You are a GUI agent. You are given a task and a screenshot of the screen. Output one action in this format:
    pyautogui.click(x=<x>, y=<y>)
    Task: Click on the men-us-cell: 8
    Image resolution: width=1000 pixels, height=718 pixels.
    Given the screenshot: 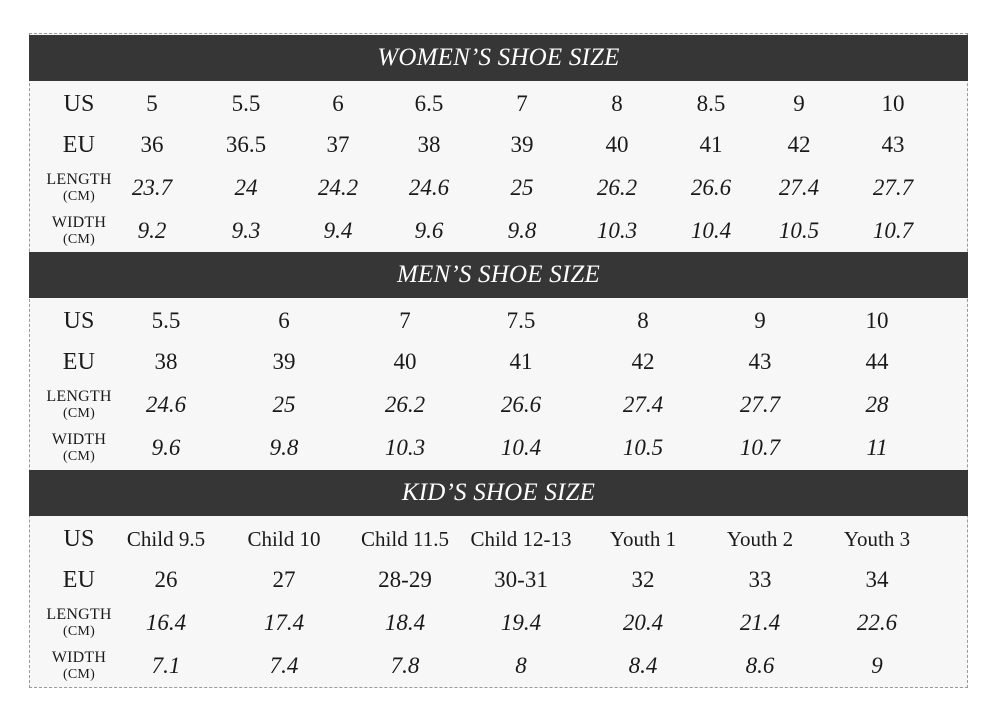 What is the action you would take?
    pyautogui.click(x=643, y=320)
    